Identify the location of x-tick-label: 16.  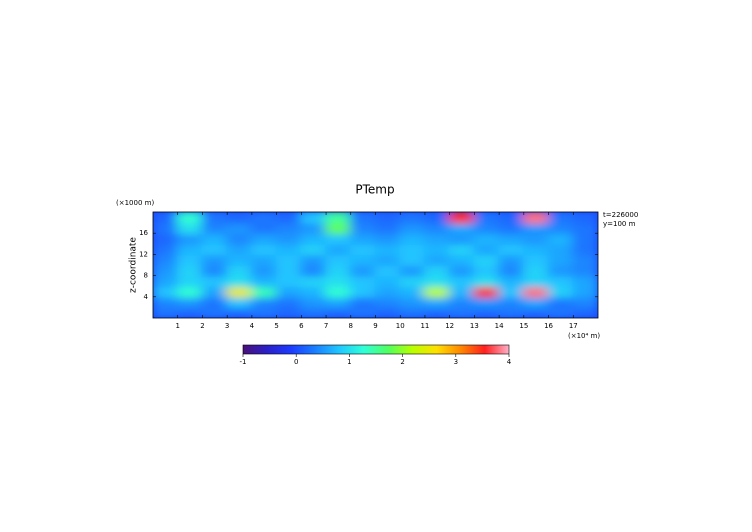
(548, 326).